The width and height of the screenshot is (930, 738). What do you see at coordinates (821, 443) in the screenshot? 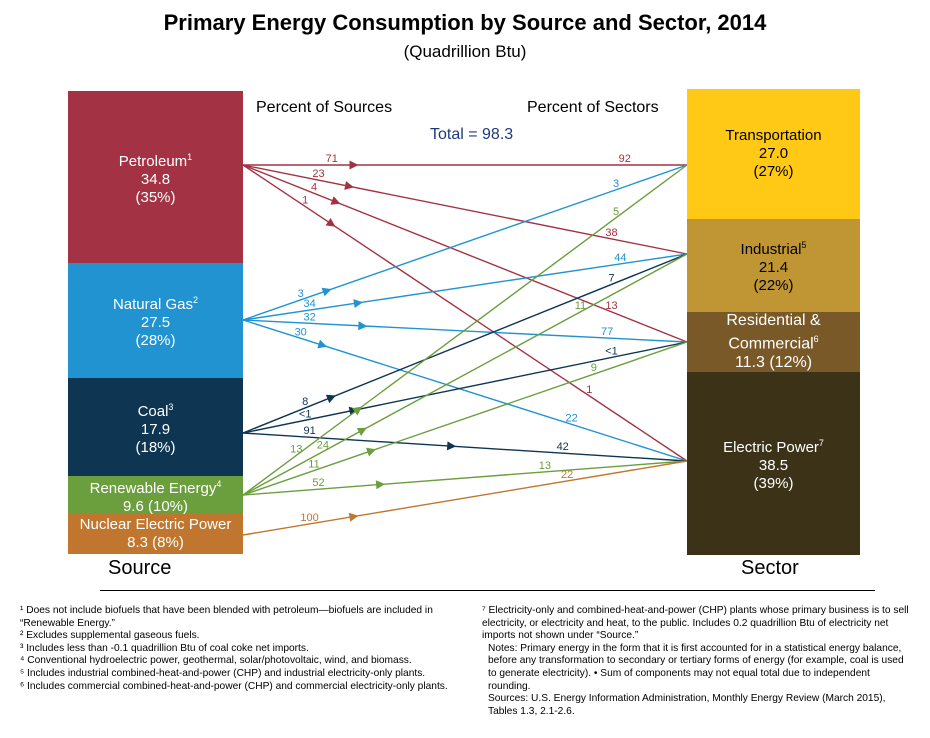
I see `footnote-7-marker: 7` at bounding box center [821, 443].